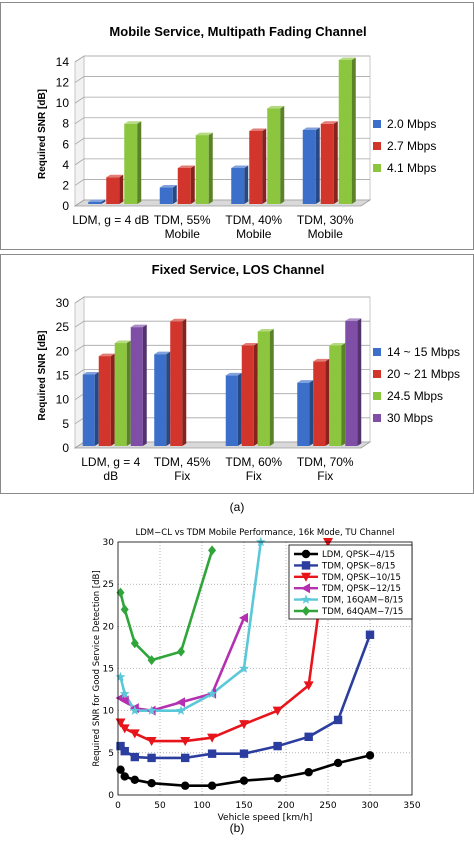 Image resolution: width=474 pixels, height=846 pixels. What do you see at coordinates (63, 83) in the screenshot?
I see `y-tick-label: 12` at bounding box center [63, 83].